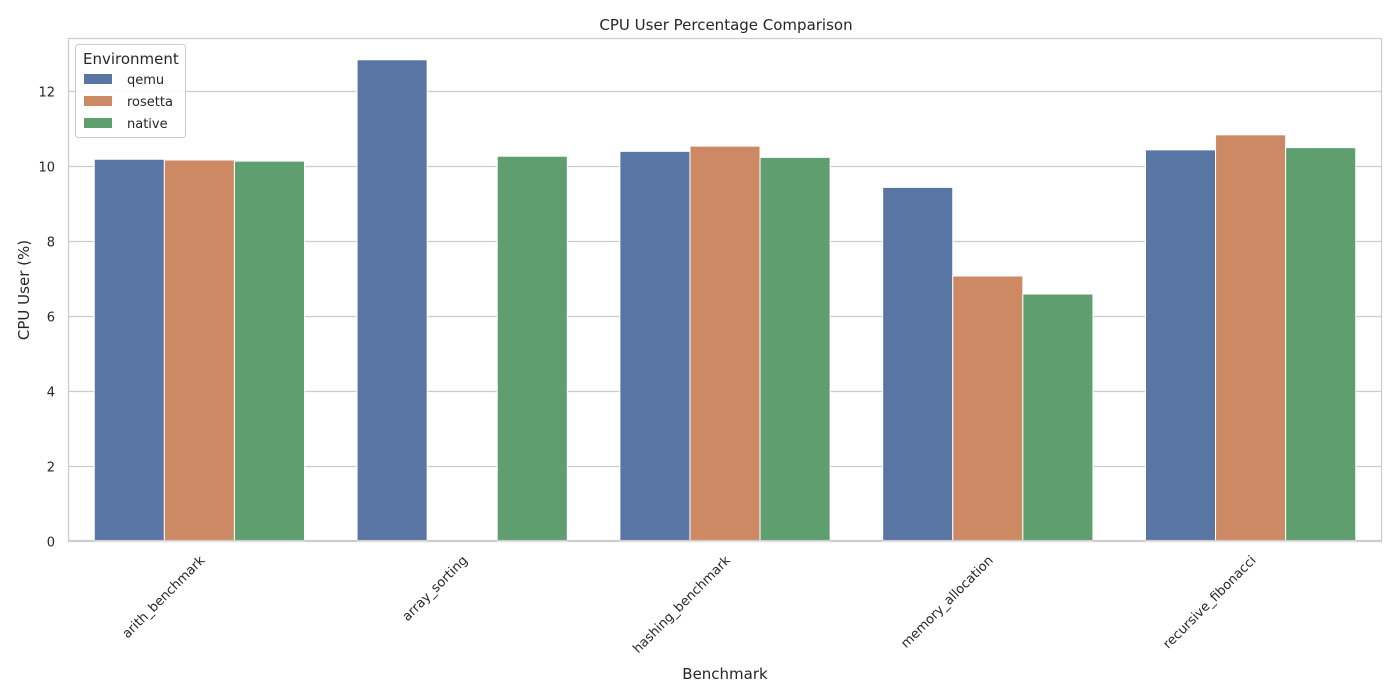  What do you see at coordinates (150, 102) in the screenshot?
I see `legend-label-rosetta: rosetta` at bounding box center [150, 102].